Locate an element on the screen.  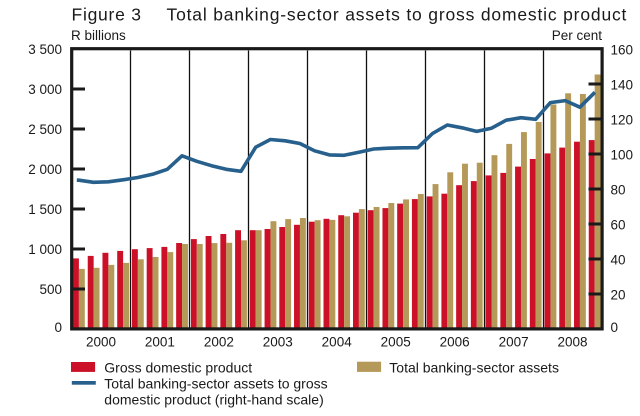
svg-text: 2002 is located at coordinates (219, 341).